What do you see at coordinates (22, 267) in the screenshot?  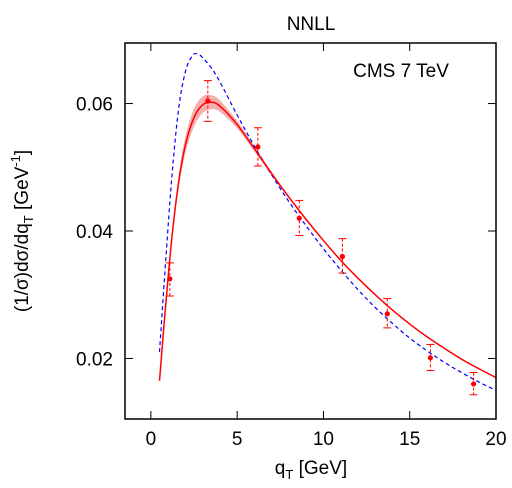 I see `y-axis-label-main: (1/σ)dσ/dq` at bounding box center [22, 267].